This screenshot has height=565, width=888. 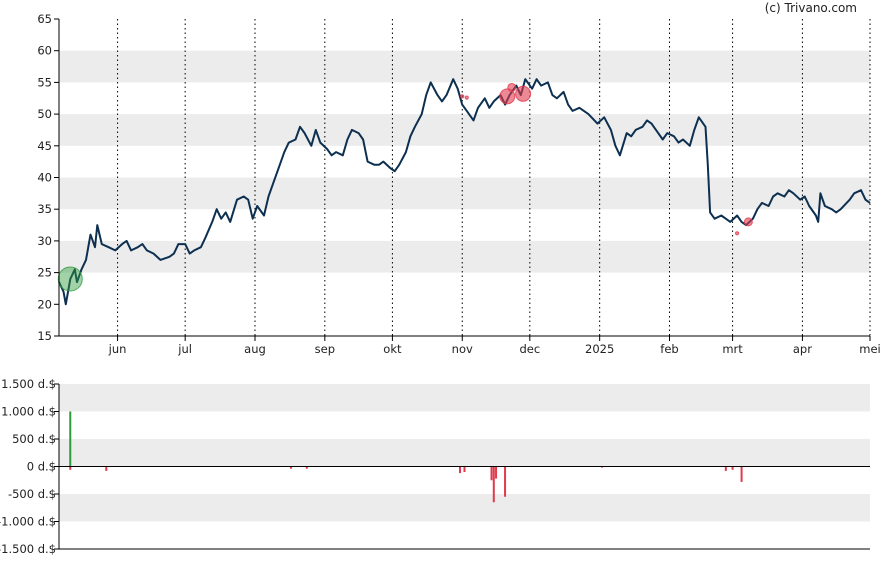 I want to click on y-tick-label: 40, so click(x=44, y=178).